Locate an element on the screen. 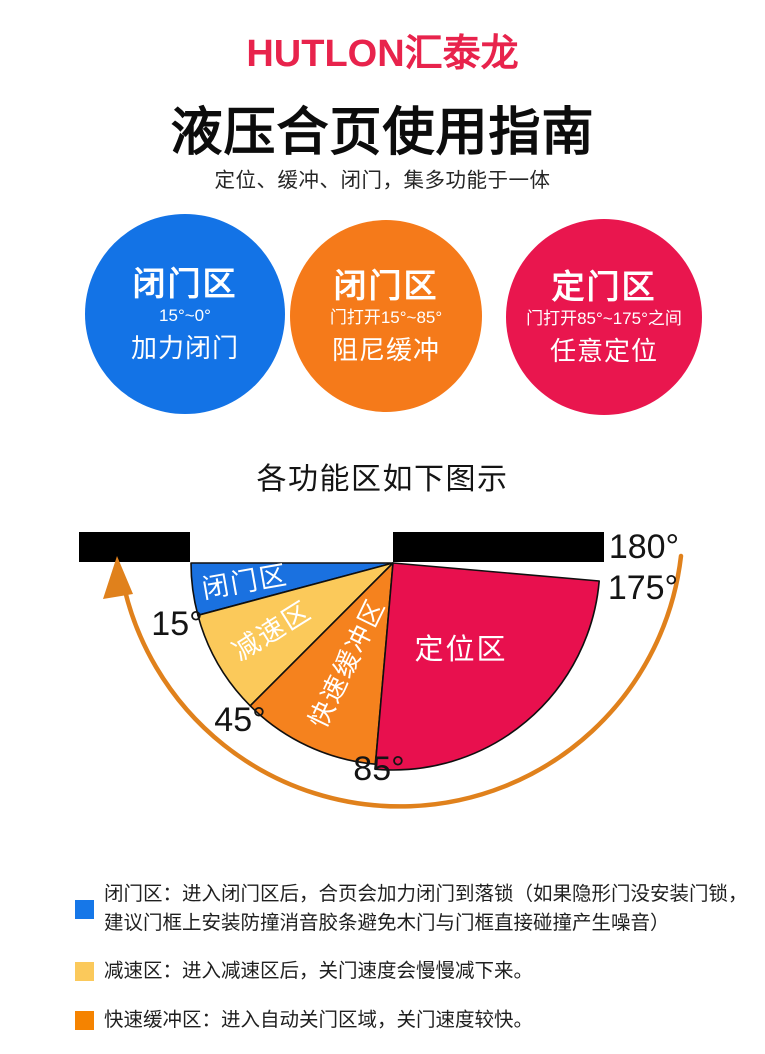 Image resolution: width=765 pixels, height=1054 pixels. sector-positioning-zone is located at coordinates (487, 666).